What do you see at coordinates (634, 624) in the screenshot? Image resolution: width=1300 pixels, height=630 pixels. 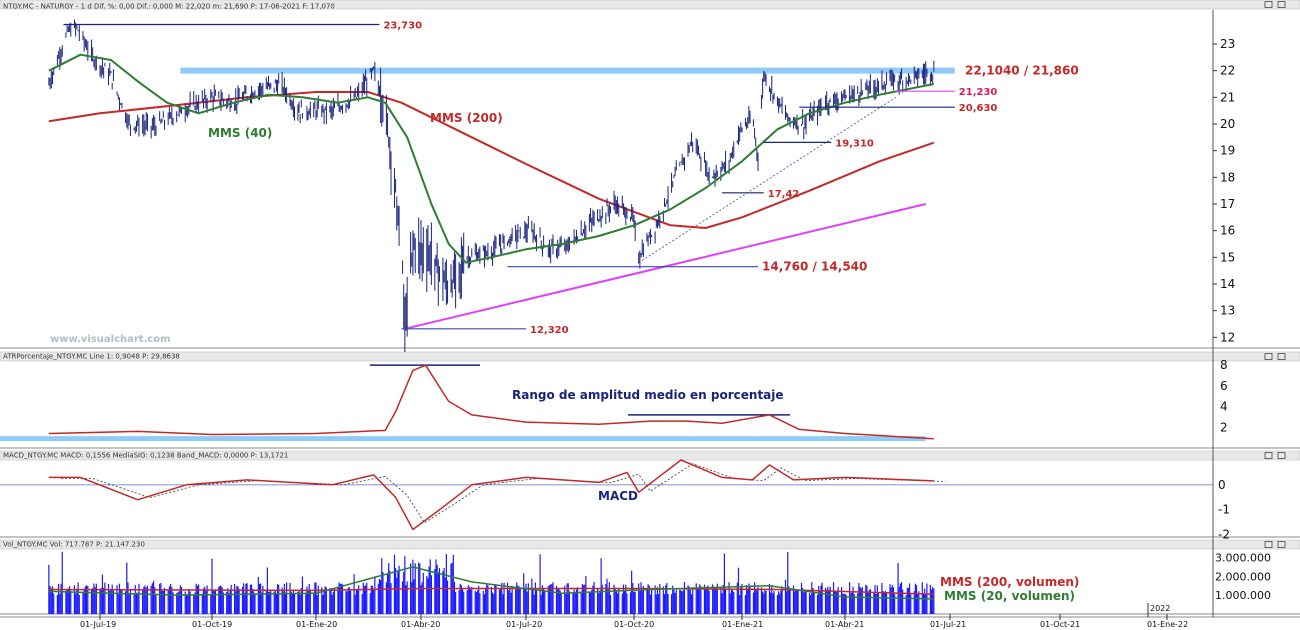 I see `x-tick-label: 01-Oct-20` at bounding box center [634, 624].